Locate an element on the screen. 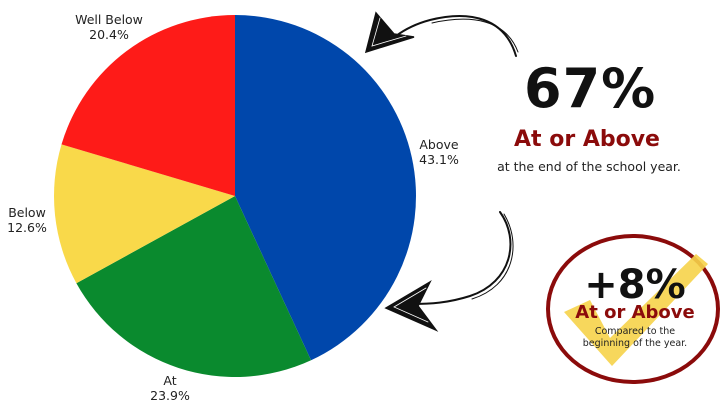 This screenshot has height=409, width=724. slice-label-below: Below 12.6% is located at coordinates (27, 220).